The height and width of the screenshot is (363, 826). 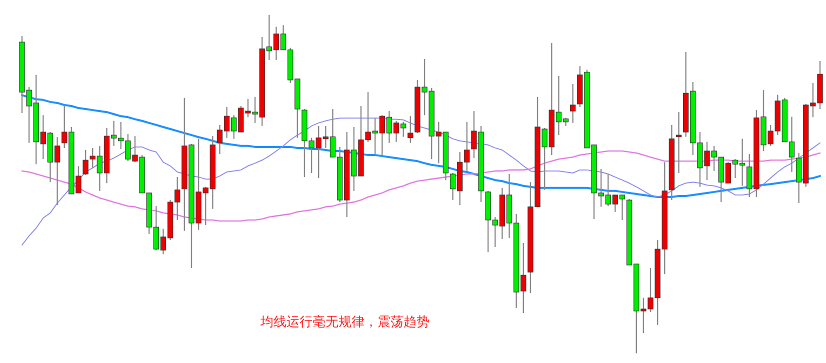 I want to click on annotation: 均线运行毫无规律，震荡趋势, so click(x=345, y=322).